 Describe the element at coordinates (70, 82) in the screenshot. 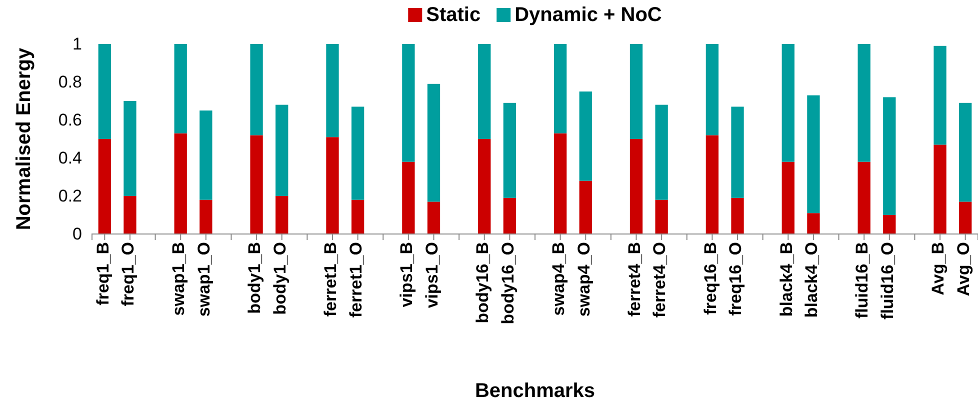

I see `y-tick-label: 0.8` at that location.